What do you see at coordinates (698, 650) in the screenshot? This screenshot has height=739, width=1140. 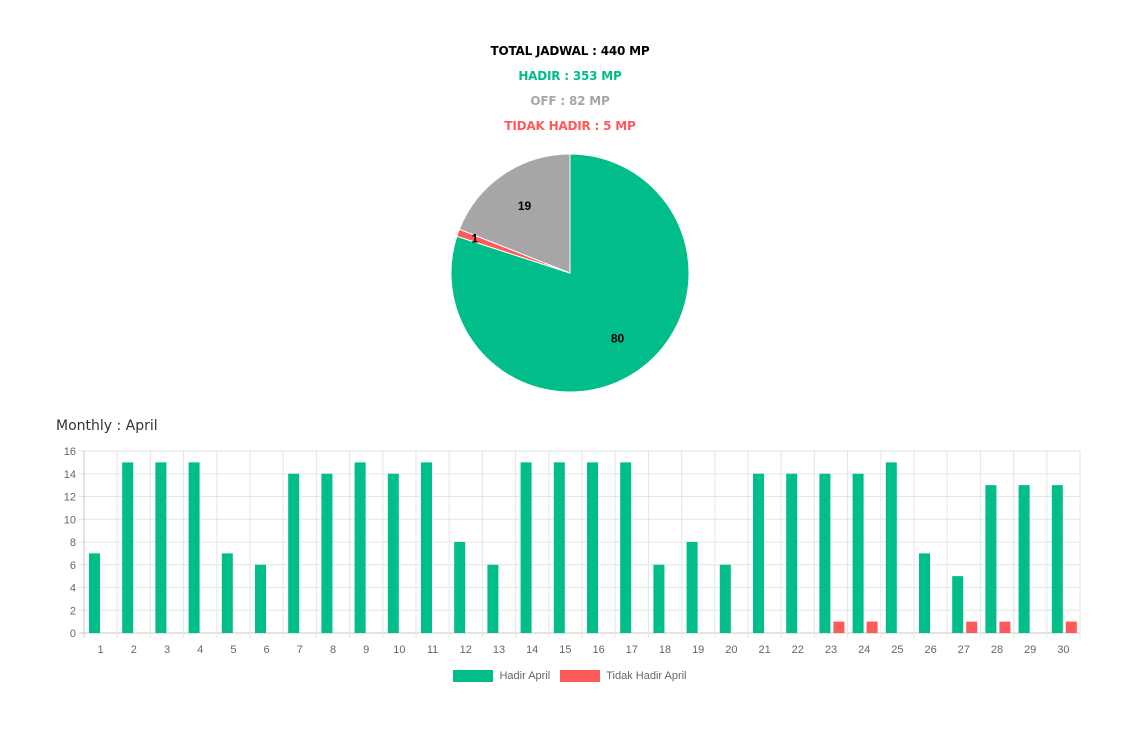 I see `x-tick-label: 19` at bounding box center [698, 650].